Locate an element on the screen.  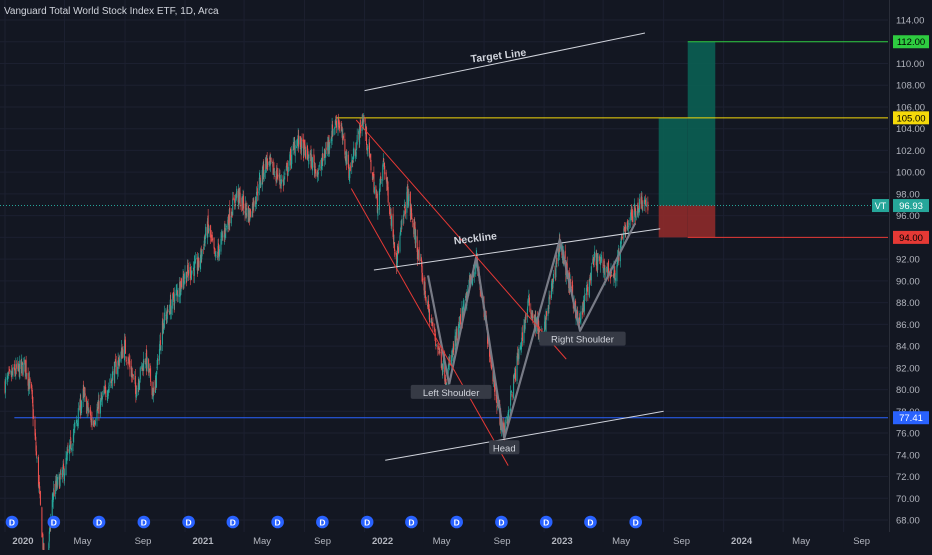
target-line is located at coordinates (505, 62).